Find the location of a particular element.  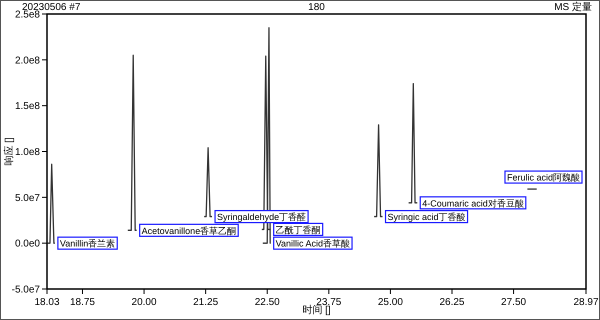

y-tick-label: 1.0e8 is located at coordinates (27, 152).